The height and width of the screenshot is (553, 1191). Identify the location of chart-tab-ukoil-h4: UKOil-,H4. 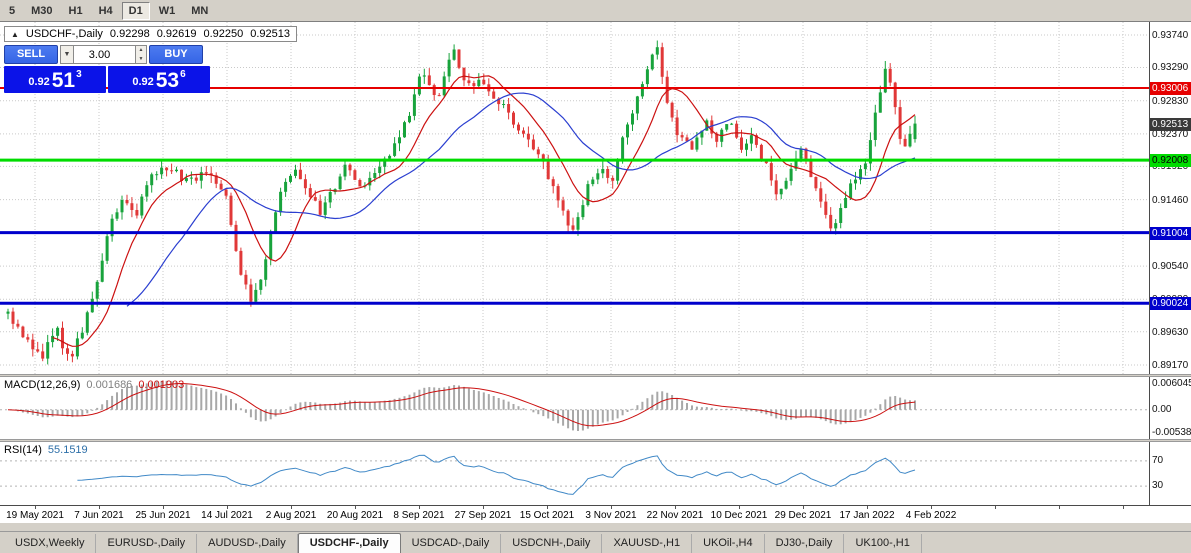
(728, 543).